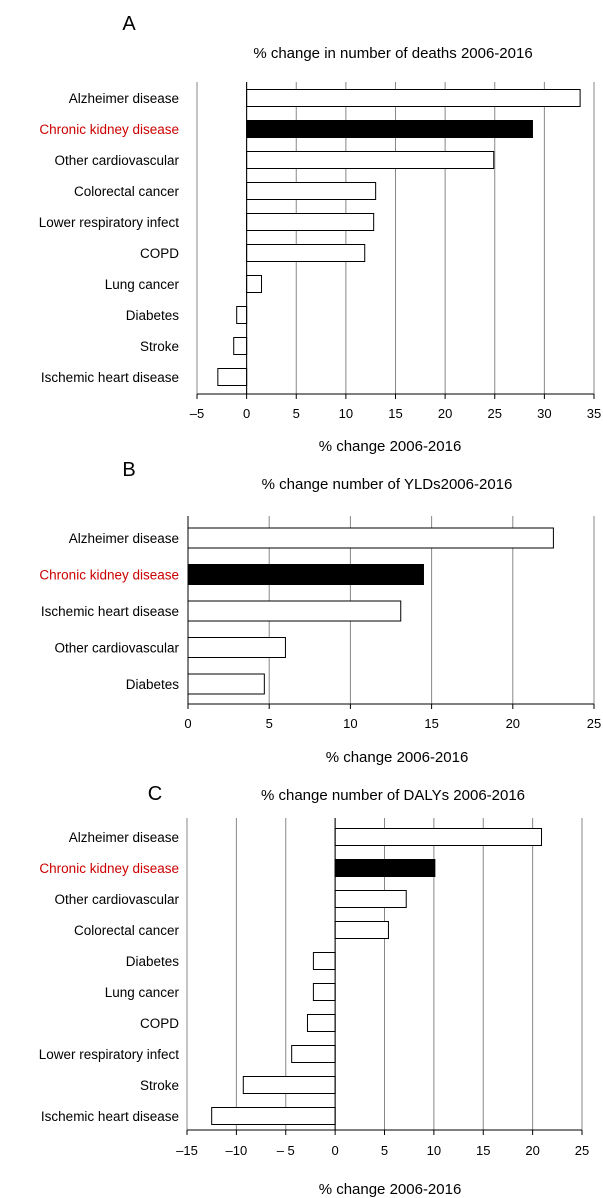 The width and height of the screenshot is (603, 1198). Describe the element at coordinates (110, 611) in the screenshot. I see `category-label-b: Ischemic heart disease` at that location.